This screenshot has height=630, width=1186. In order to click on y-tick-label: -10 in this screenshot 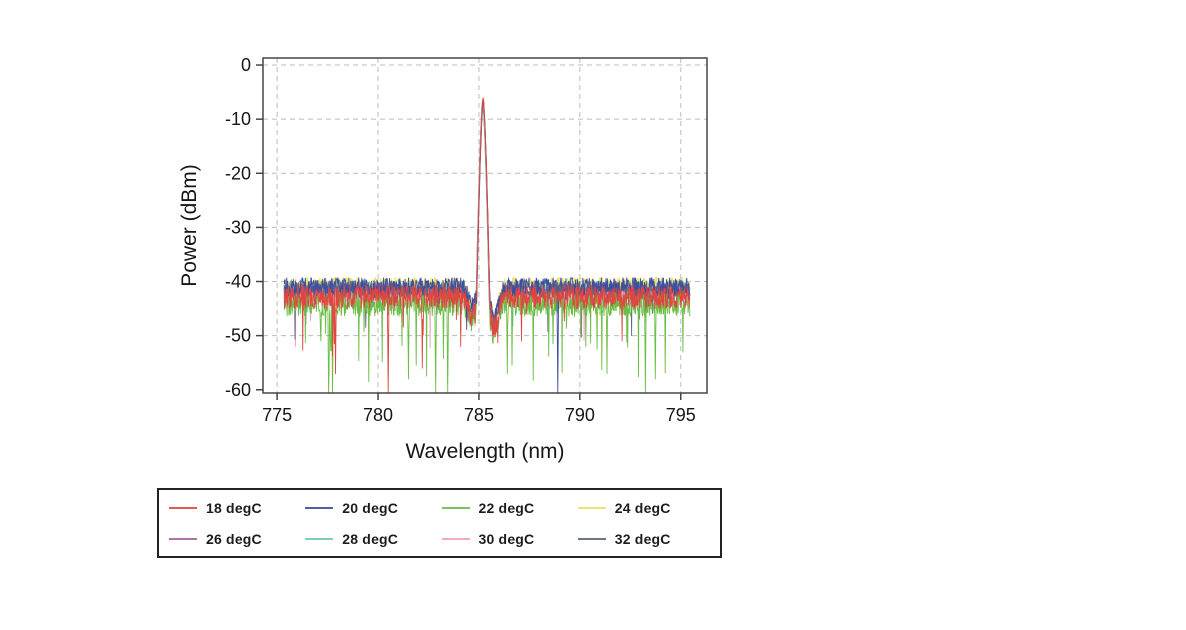, I will do `click(238, 119)`.